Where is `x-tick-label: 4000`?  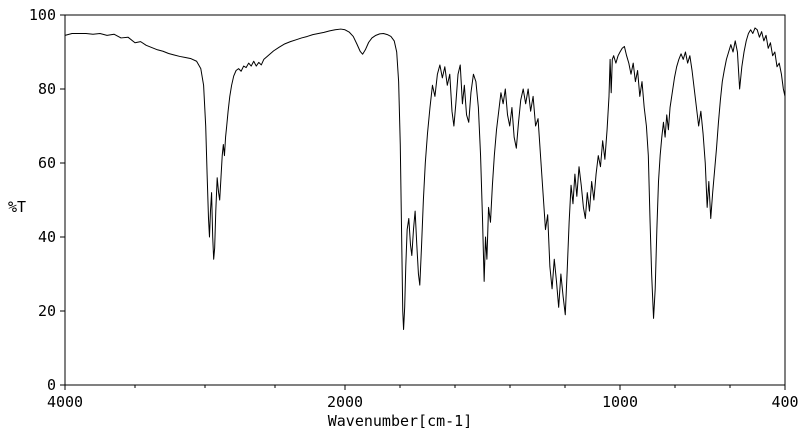 x-tick-label: 4000 is located at coordinates (65, 402).